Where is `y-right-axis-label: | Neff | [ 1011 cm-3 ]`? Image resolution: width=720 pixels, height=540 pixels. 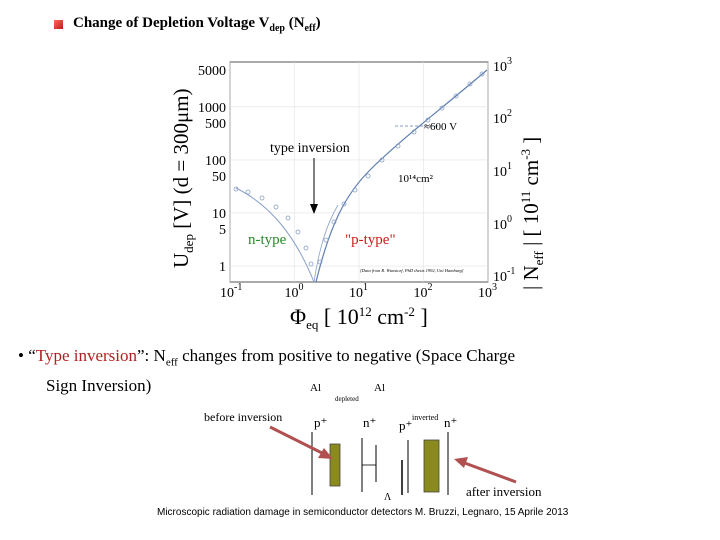 y-right-axis-label: | Neff | [ 1011 cm-3 ] is located at coordinates (532, 213).